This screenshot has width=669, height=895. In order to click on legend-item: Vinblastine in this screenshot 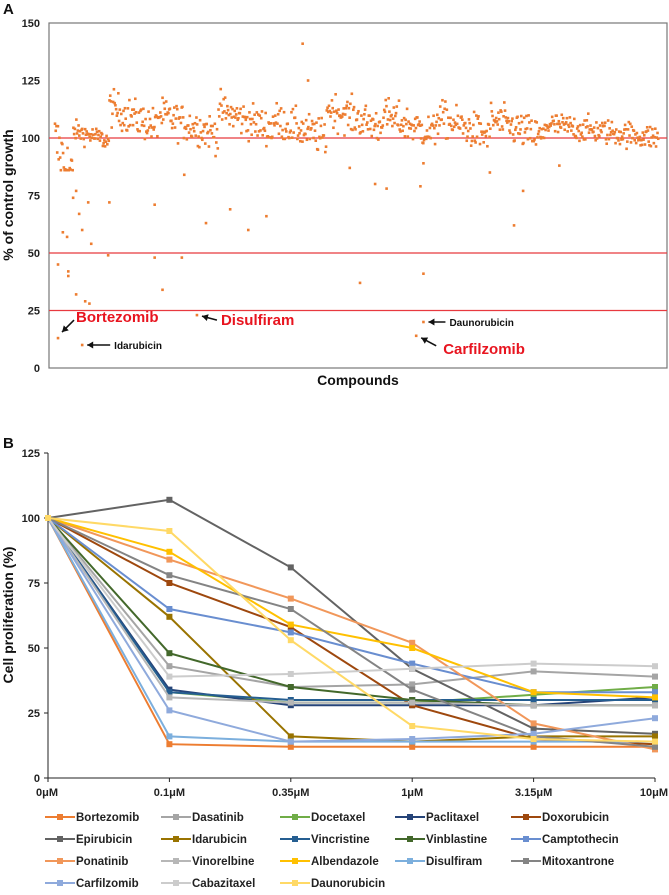, I will do `click(441, 840)`.